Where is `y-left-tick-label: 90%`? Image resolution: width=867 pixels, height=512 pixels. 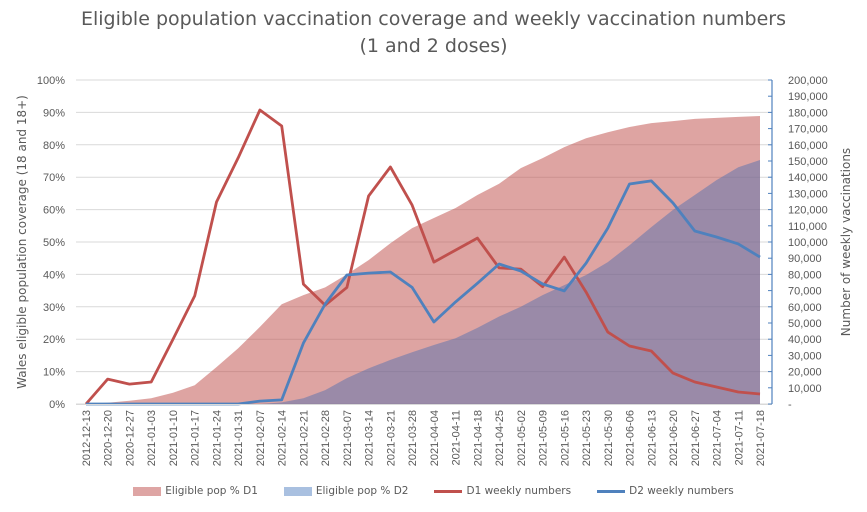
y-left-tick-label: 90% is located at coordinates (54, 113).